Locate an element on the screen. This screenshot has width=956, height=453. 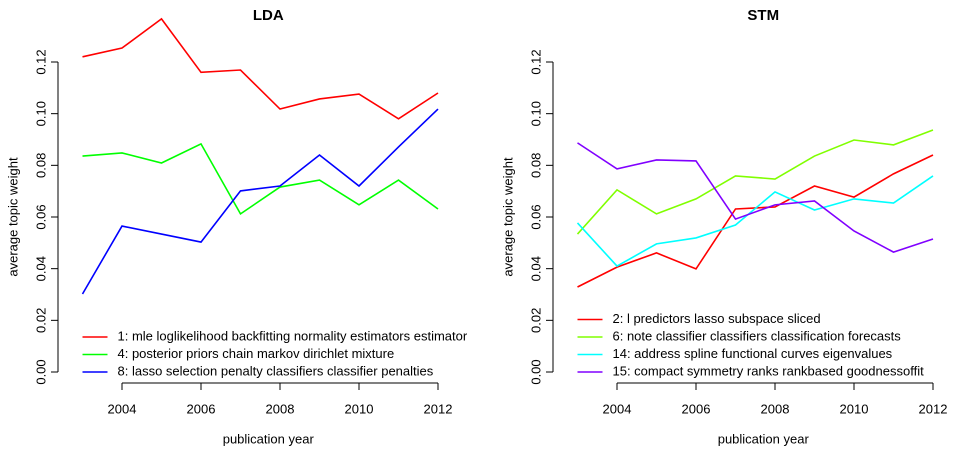
legend-label: 2: l predictors lasso subspace sliced is located at coordinates (717, 318).